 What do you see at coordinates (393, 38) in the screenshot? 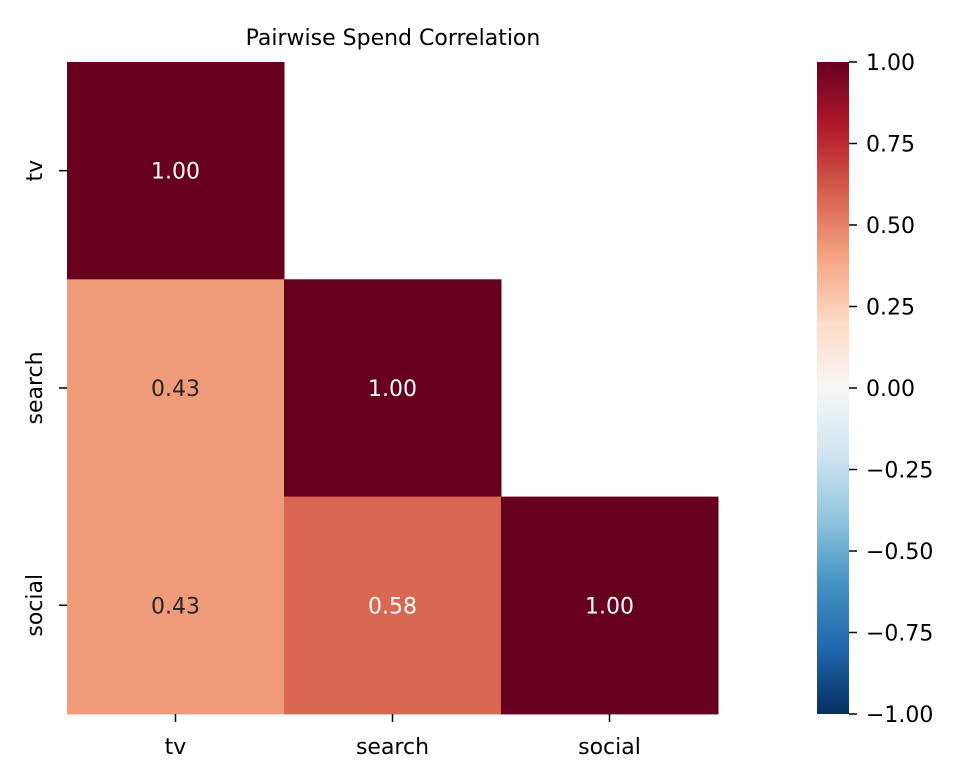
I see `chart-title: Pairwise Spend Correlation` at bounding box center [393, 38].